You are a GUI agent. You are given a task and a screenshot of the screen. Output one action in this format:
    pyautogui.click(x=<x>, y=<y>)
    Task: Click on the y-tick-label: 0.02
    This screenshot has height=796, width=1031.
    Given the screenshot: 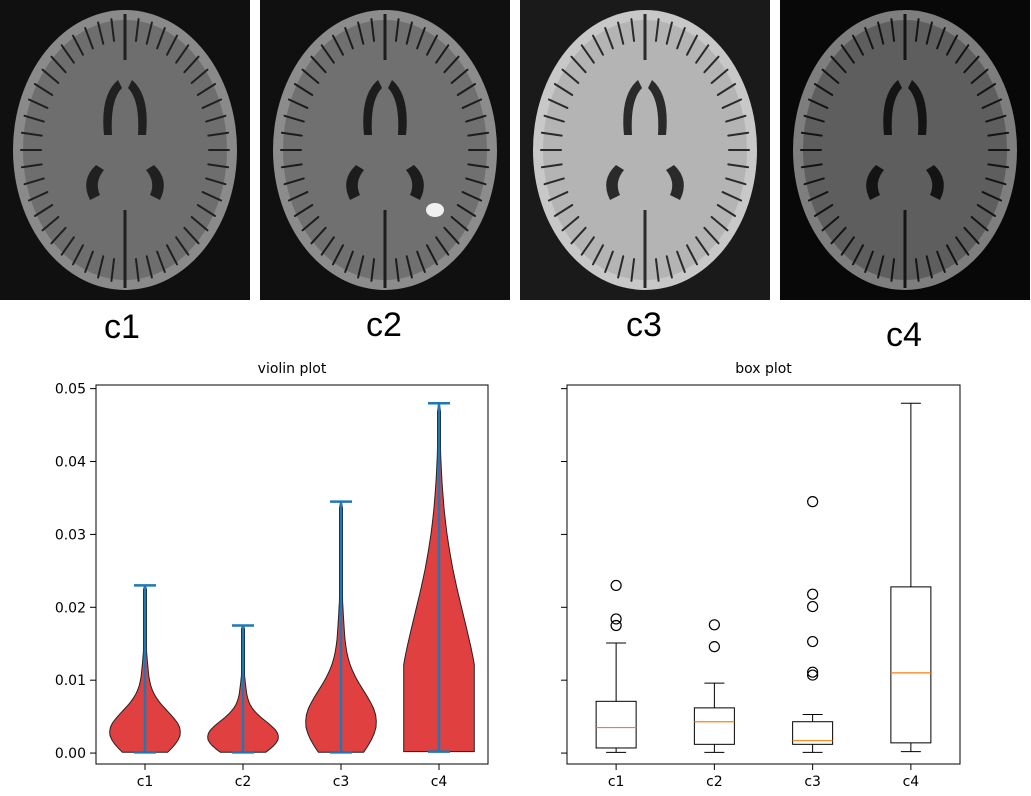 What is the action you would take?
    pyautogui.click(x=70, y=608)
    